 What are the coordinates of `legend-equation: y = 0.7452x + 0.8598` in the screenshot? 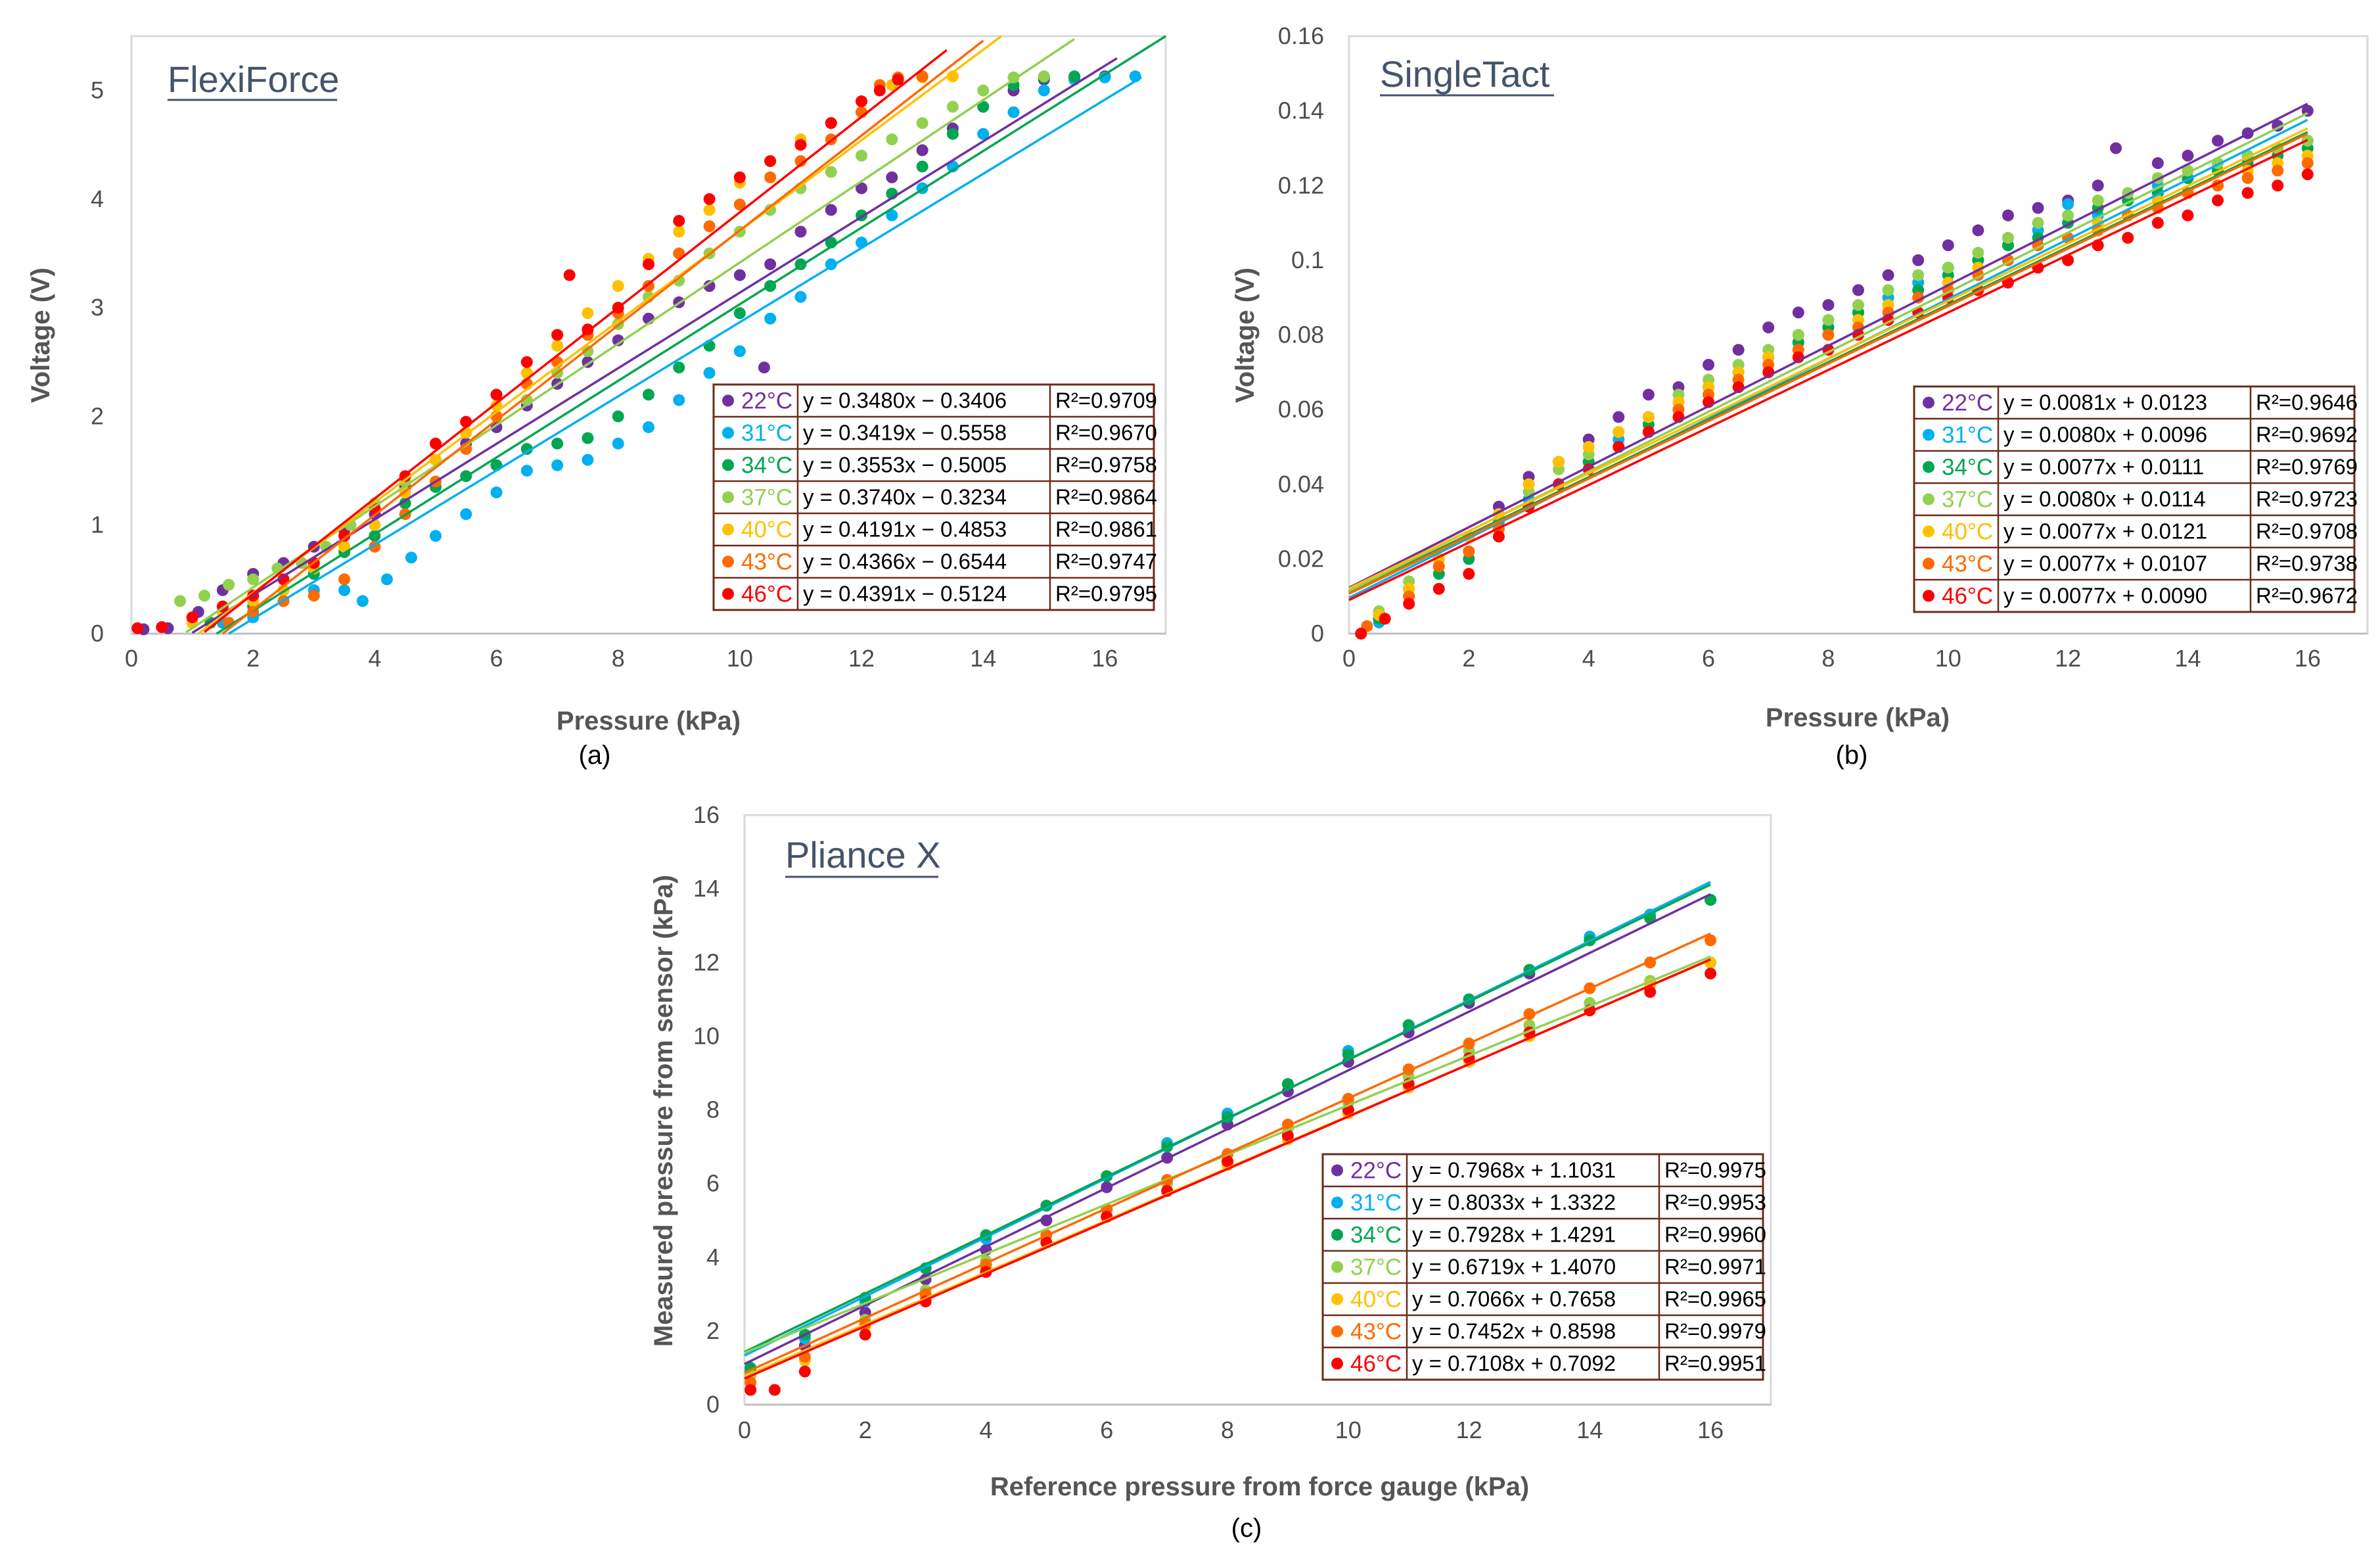 It's located at (1514, 1331).